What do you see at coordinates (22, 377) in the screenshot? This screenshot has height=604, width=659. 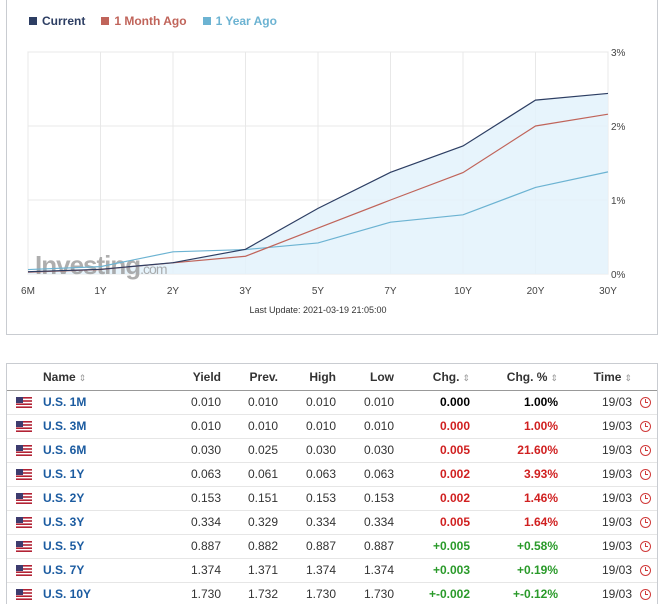 I see `header-flag` at bounding box center [22, 377].